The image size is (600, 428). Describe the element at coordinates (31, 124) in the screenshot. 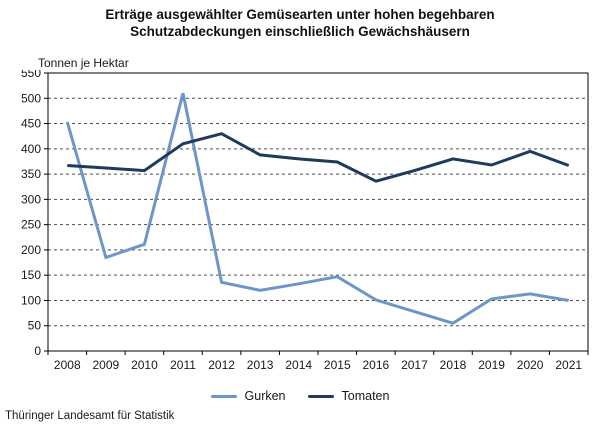

I see `y-tick-label: 450` at that location.